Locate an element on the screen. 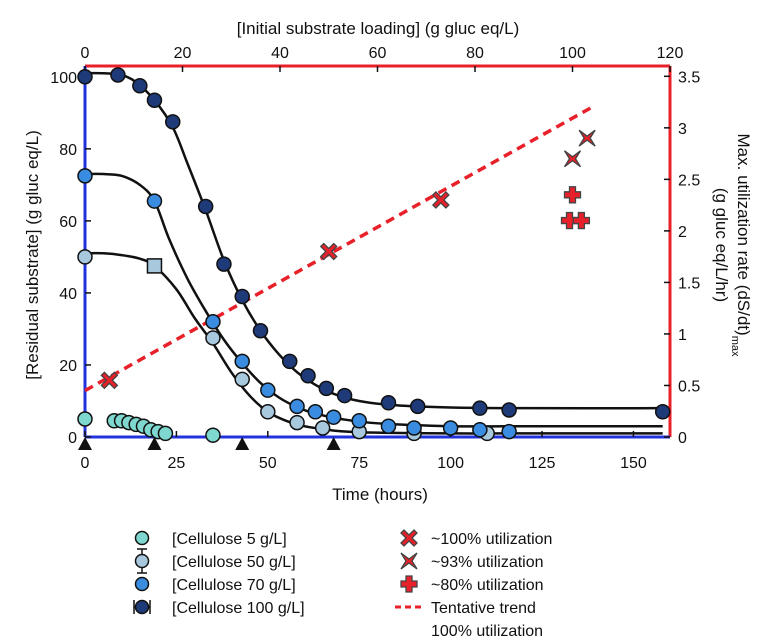 This screenshot has width=768, height=641. svg-text:Max. utilization rate (dS/dt)m: Max. utilization rate (dS/dt)max is located at coordinates (741, 245).